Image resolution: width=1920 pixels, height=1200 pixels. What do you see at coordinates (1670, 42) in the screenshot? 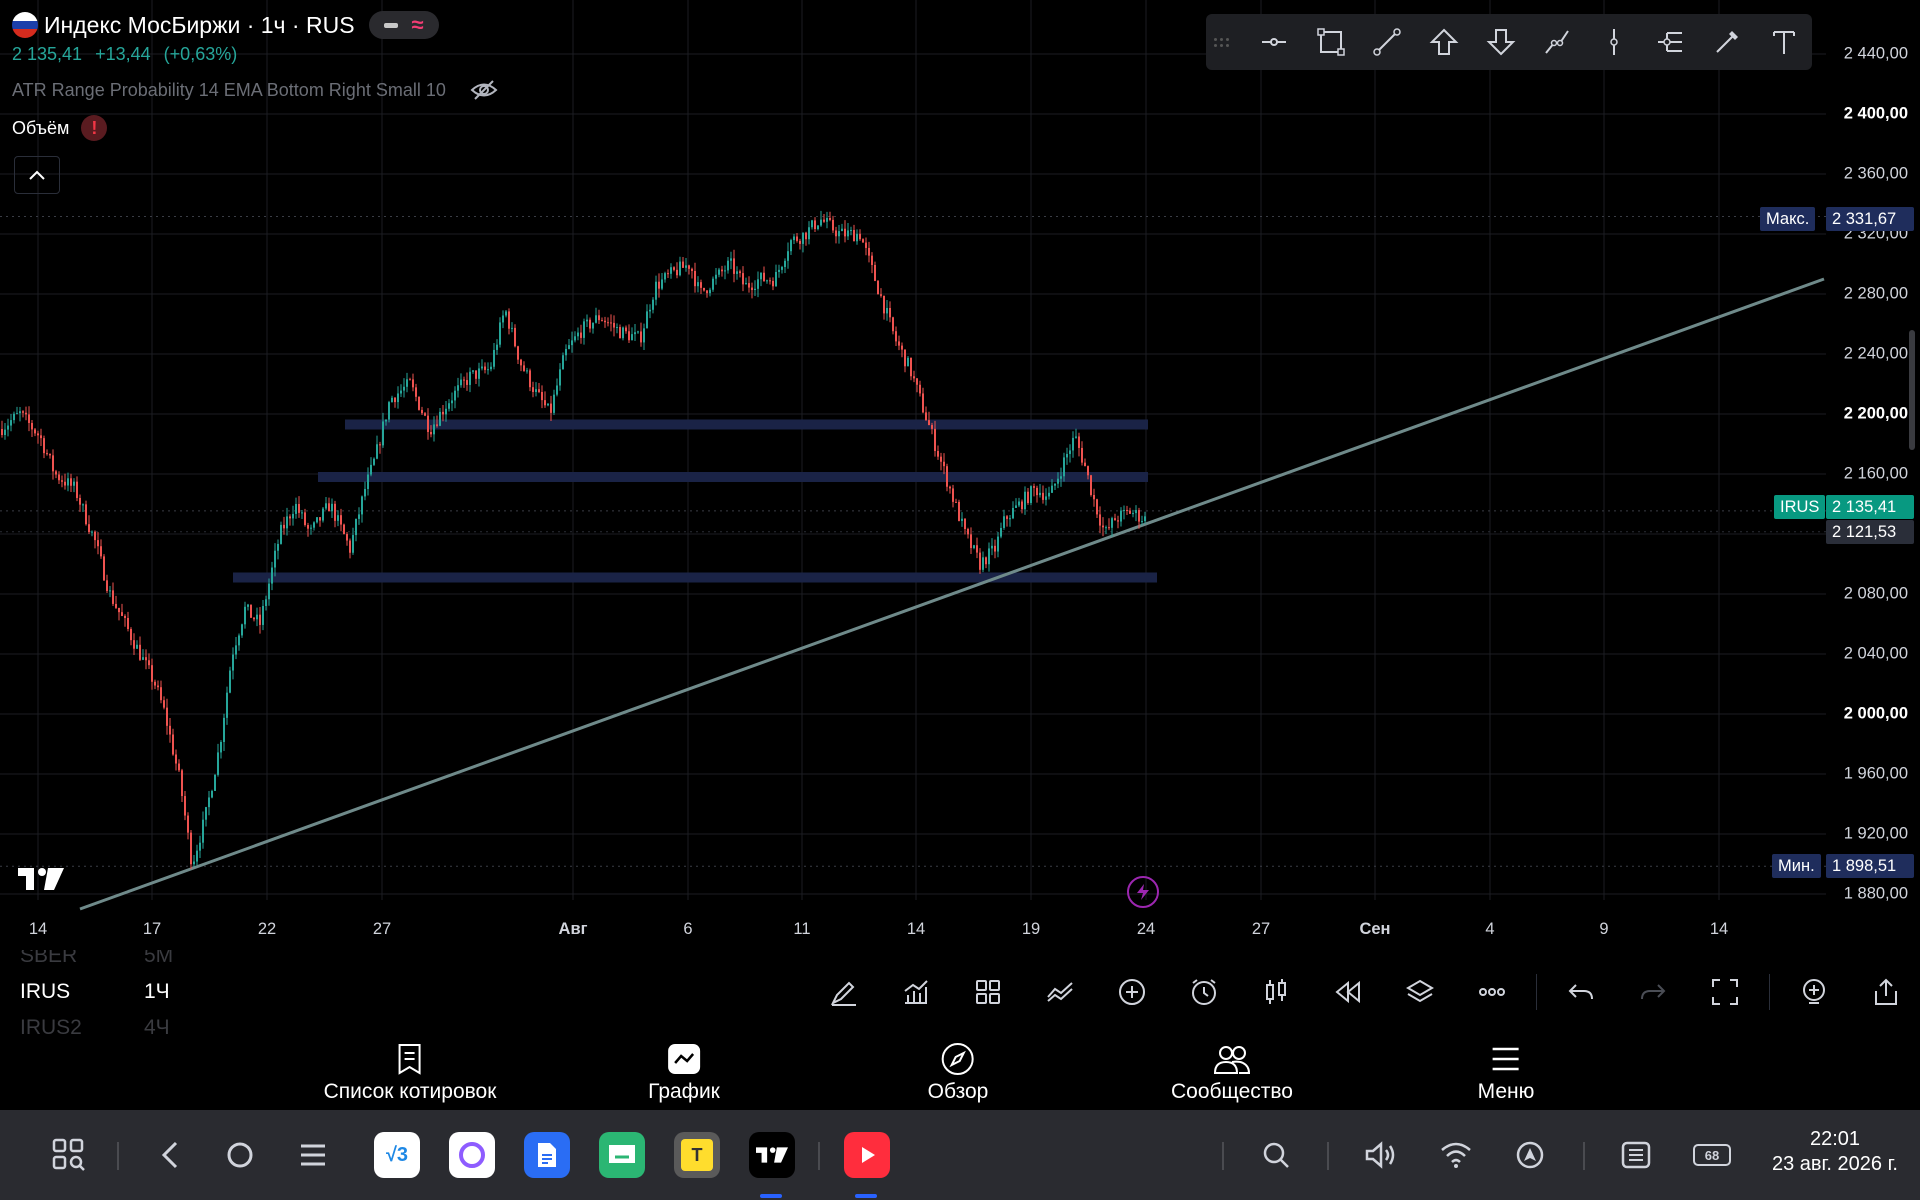
I see `pitchfork-icon` at bounding box center [1670, 42].